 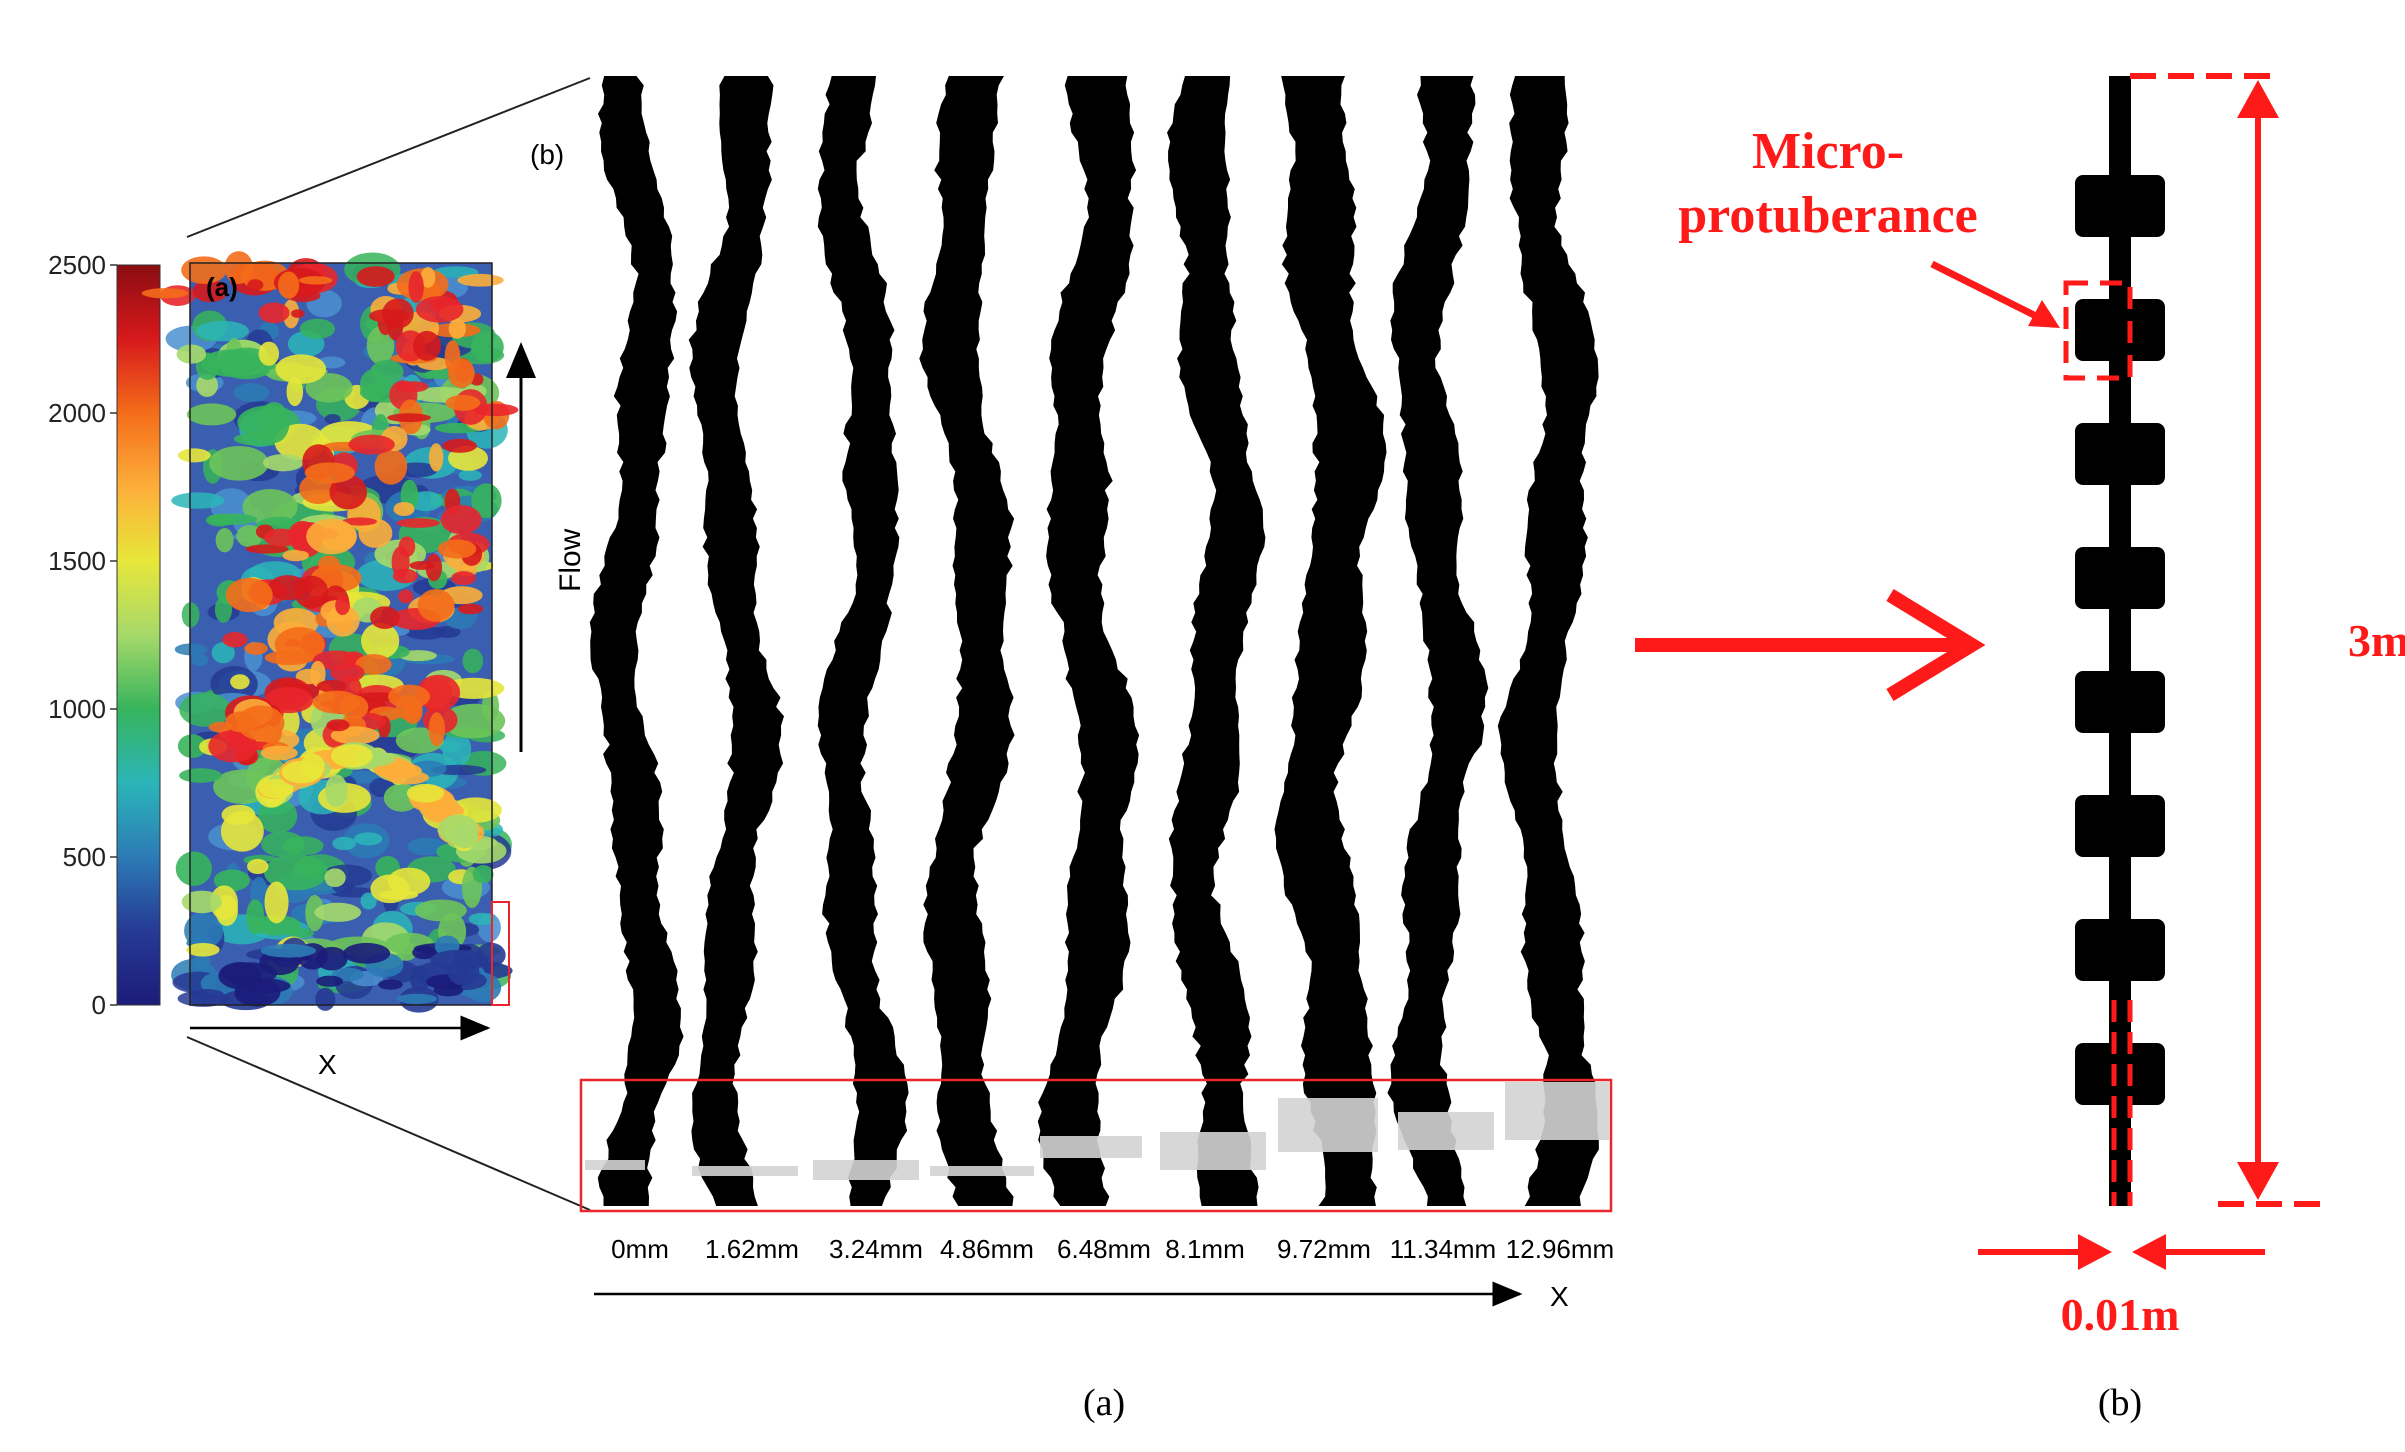 What do you see at coordinates (640, 1249) in the screenshot?
I see `position-label: 0mm` at bounding box center [640, 1249].